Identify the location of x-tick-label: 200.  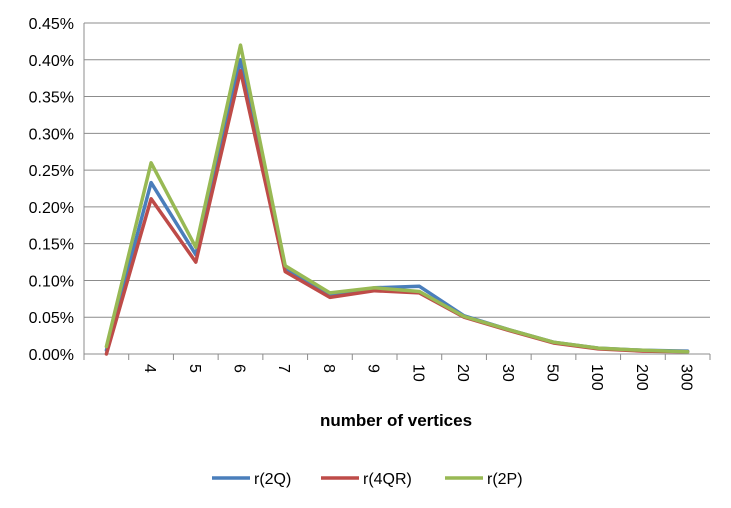
(641, 377).